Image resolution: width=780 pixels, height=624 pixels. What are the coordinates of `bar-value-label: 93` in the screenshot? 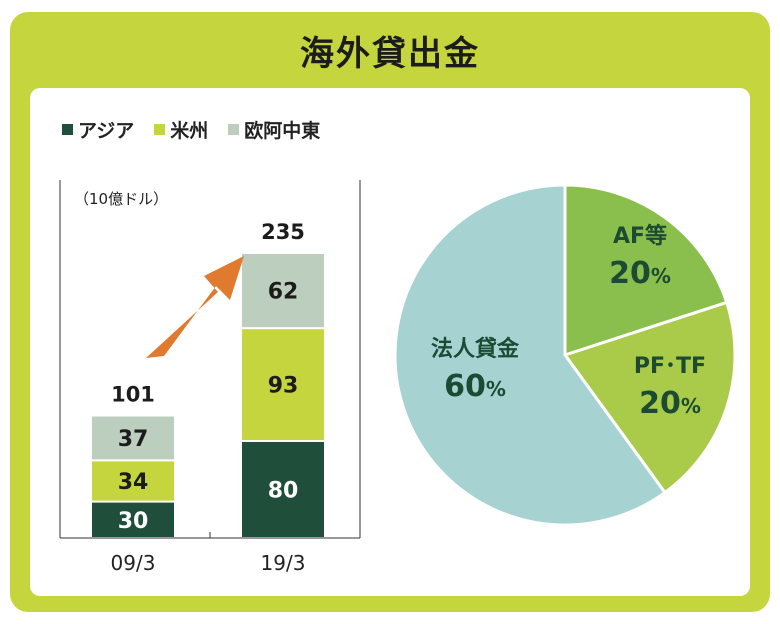 It's located at (283, 386).